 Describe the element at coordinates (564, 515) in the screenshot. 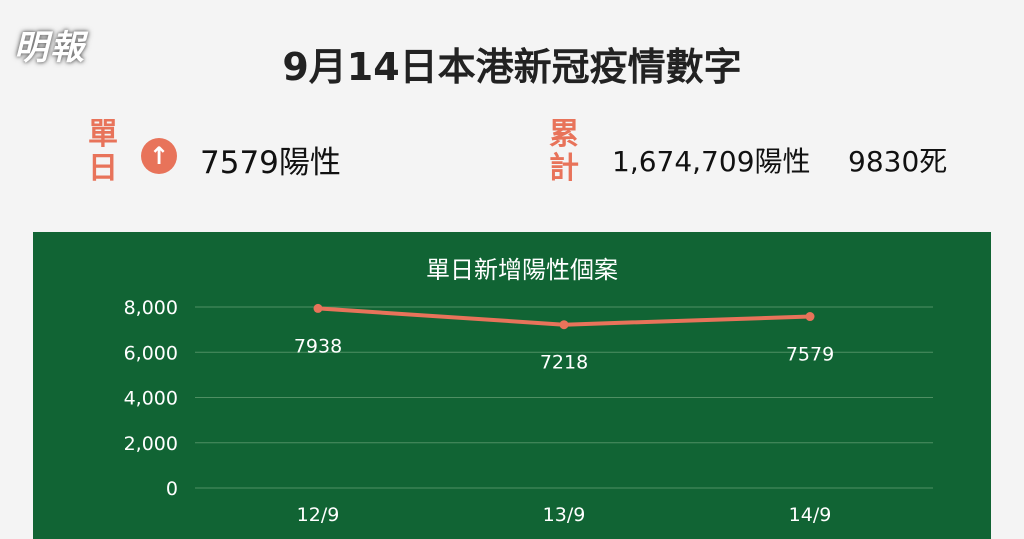

I see `x-tick-label: 13/9` at that location.